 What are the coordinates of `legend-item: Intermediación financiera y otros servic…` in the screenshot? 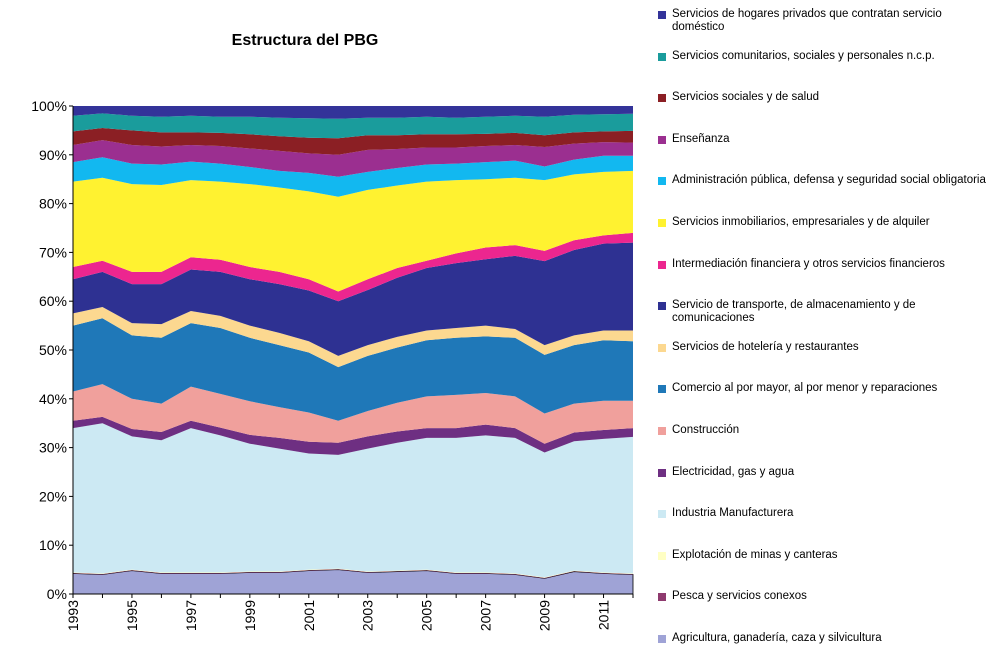 It's located at (823, 264).